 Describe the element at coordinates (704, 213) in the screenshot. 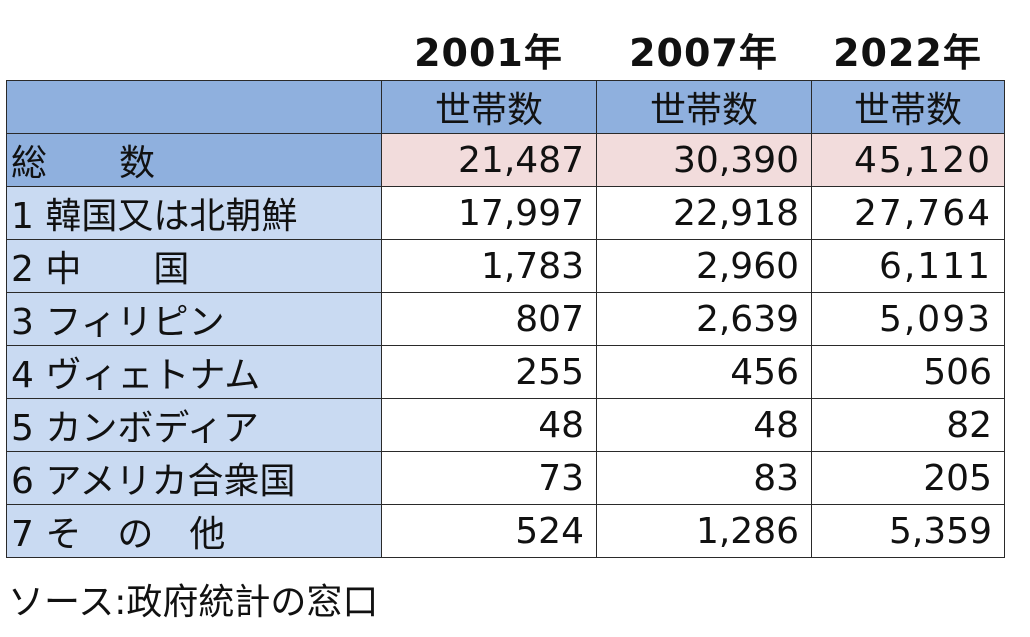

I see `value-cell: 22,918` at that location.